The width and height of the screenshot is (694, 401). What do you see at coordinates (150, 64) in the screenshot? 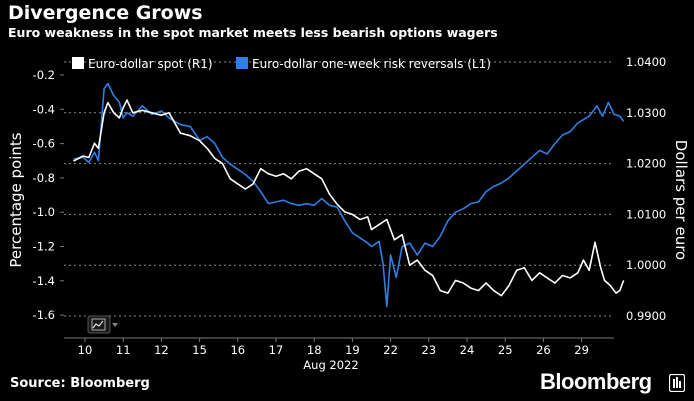
I see `legend-label-spot: Euro-dollar spot (R1)` at bounding box center [150, 64].